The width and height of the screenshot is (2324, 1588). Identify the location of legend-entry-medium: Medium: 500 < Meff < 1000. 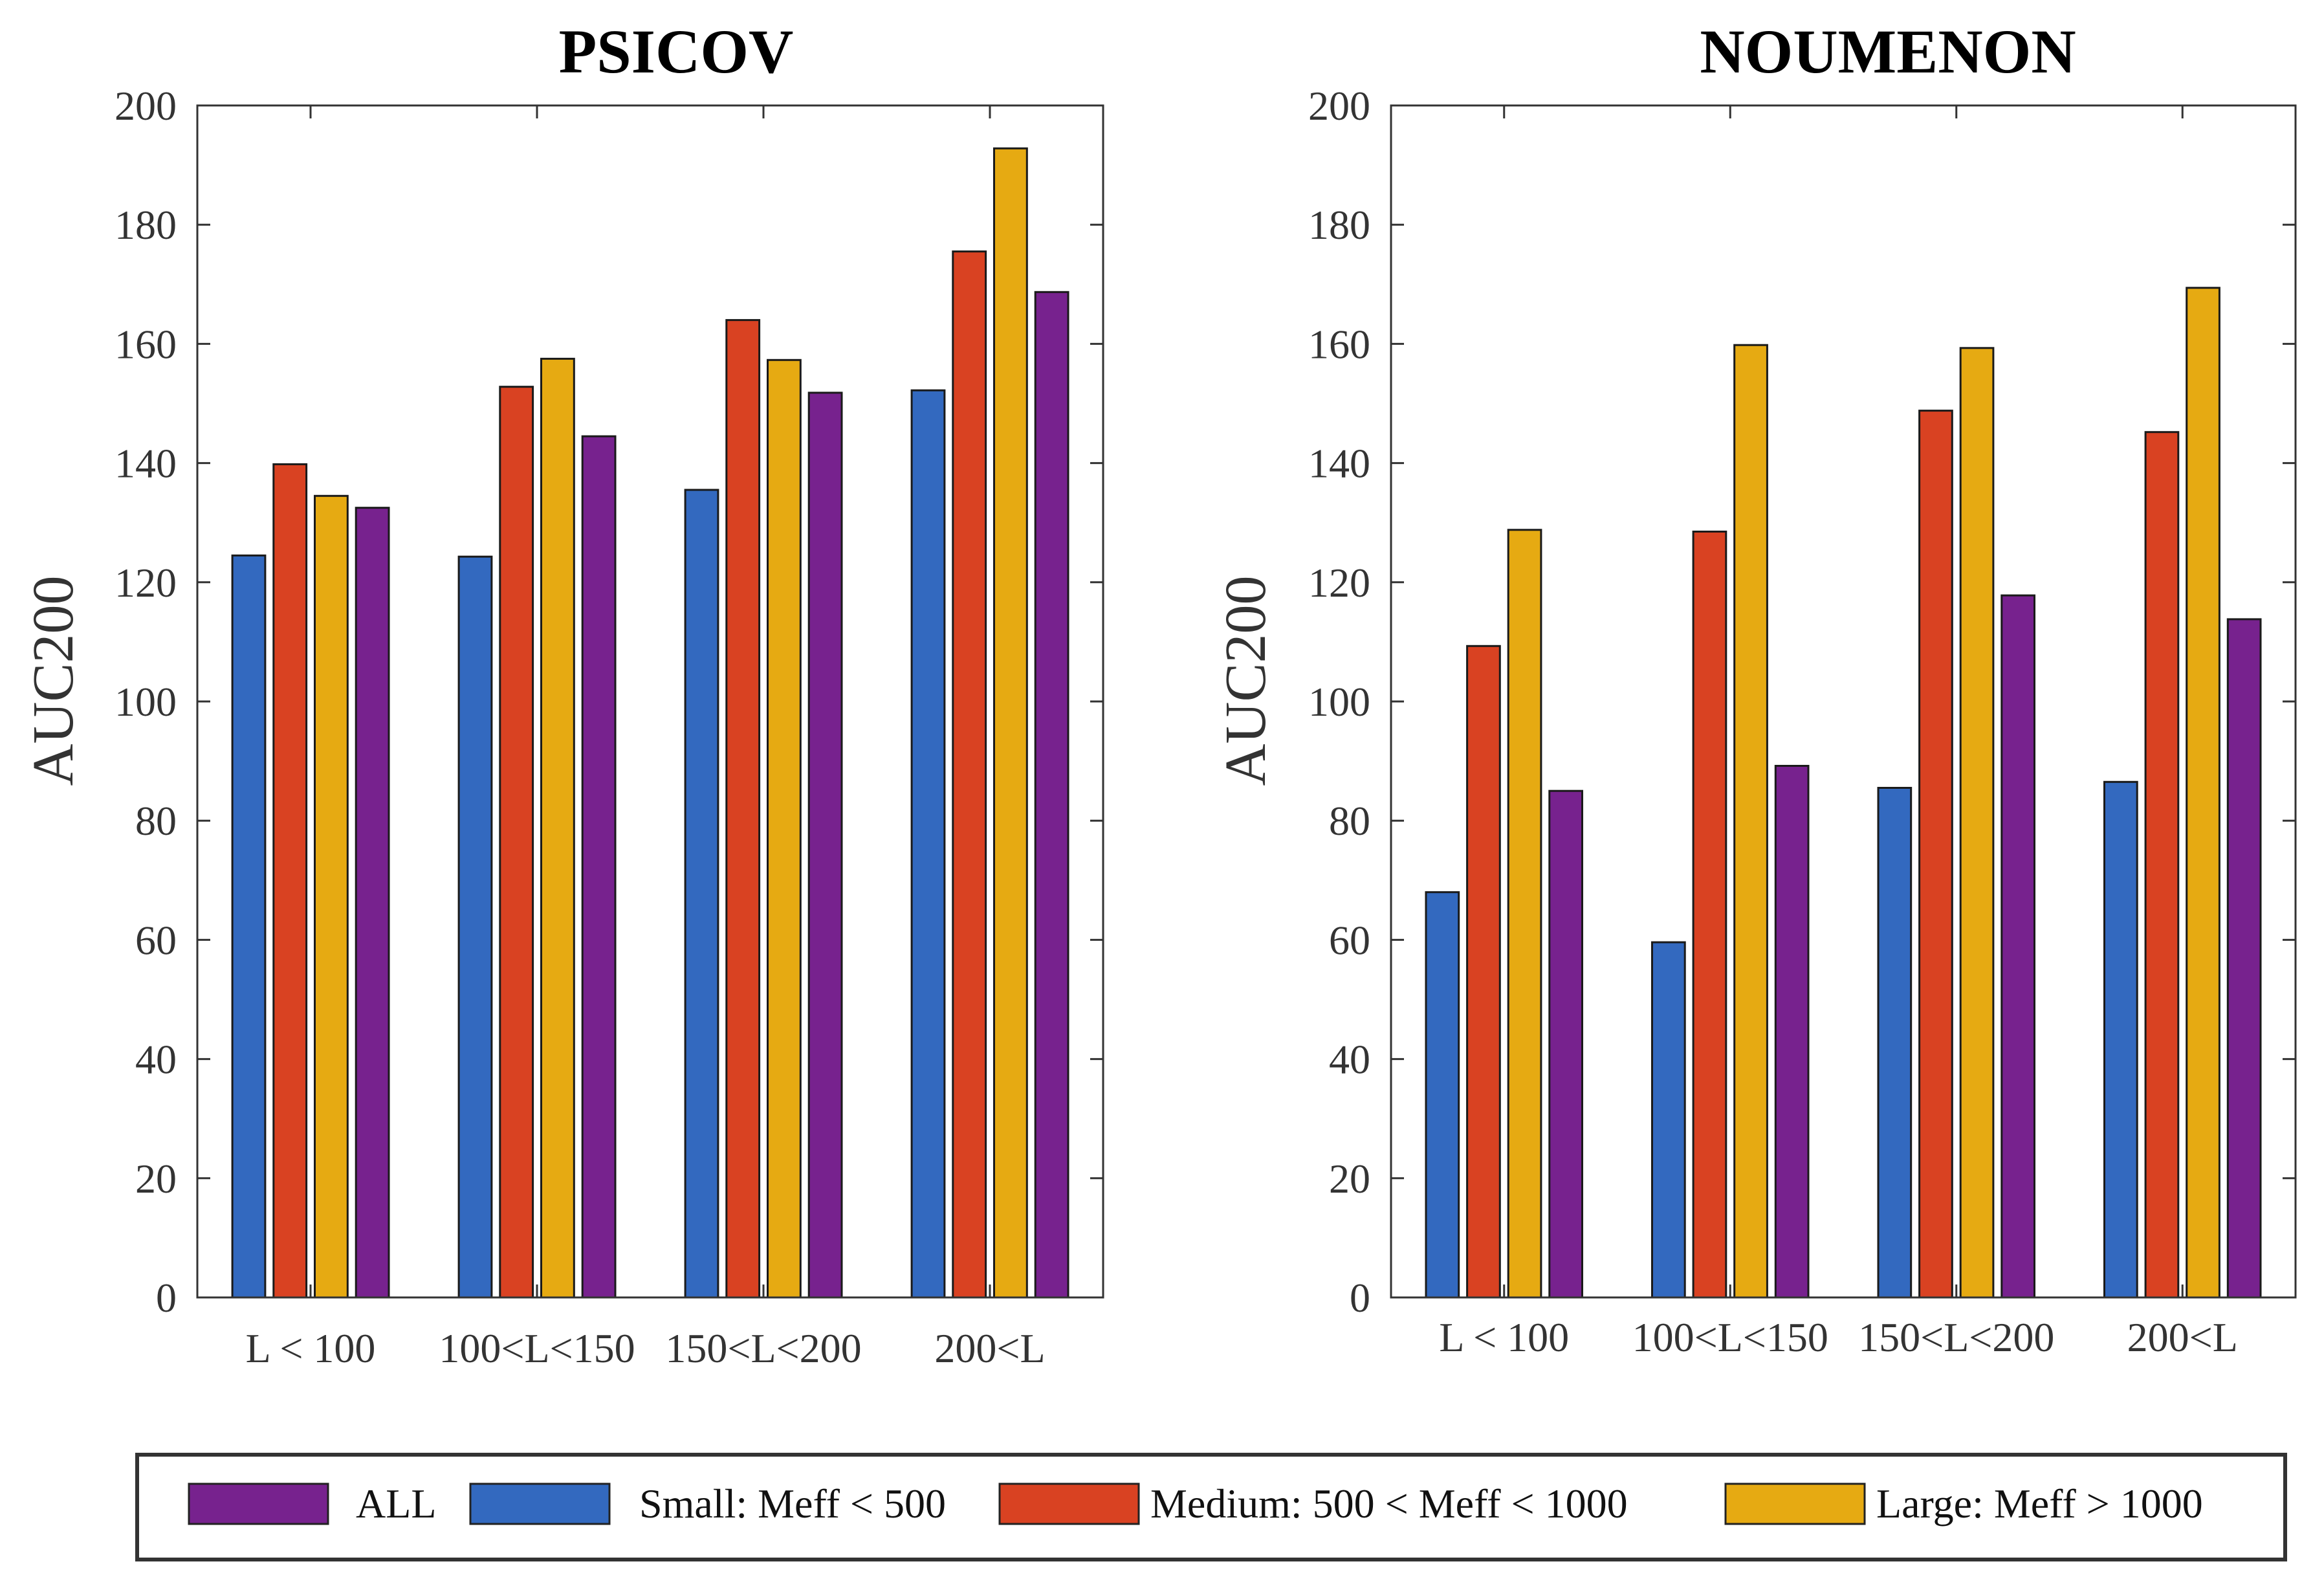
(1313, 1504).